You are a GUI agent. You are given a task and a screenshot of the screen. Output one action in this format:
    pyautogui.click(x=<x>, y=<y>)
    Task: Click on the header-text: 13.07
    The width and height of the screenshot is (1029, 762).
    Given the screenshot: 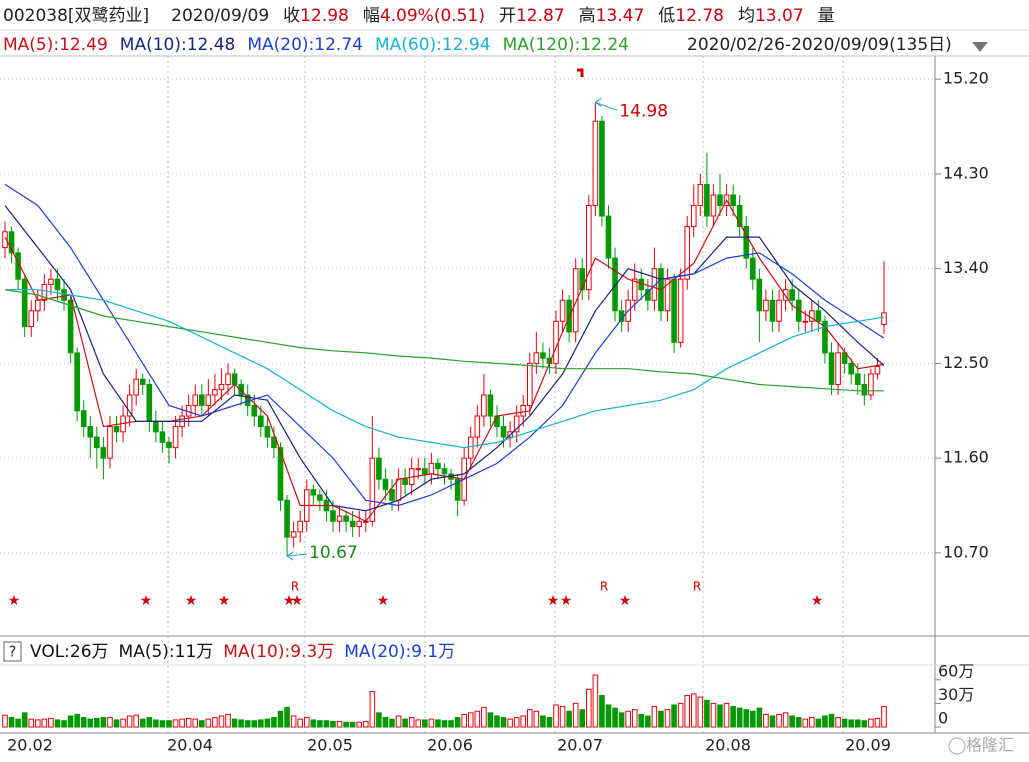 What is the action you would take?
    pyautogui.click(x=779, y=16)
    